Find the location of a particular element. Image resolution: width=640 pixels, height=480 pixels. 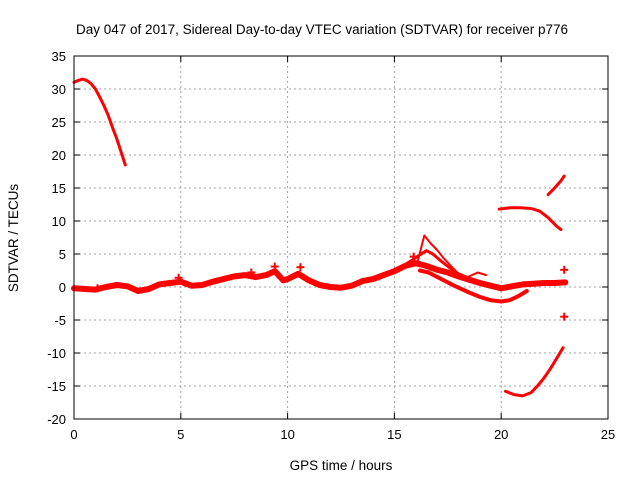

series-spike-18h is located at coordinates (473, 276).